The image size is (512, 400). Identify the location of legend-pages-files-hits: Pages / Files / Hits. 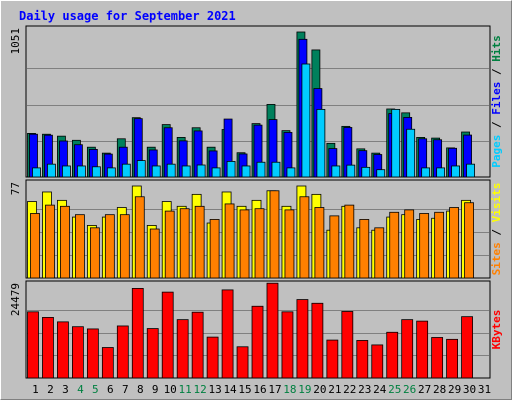
(496, 101).